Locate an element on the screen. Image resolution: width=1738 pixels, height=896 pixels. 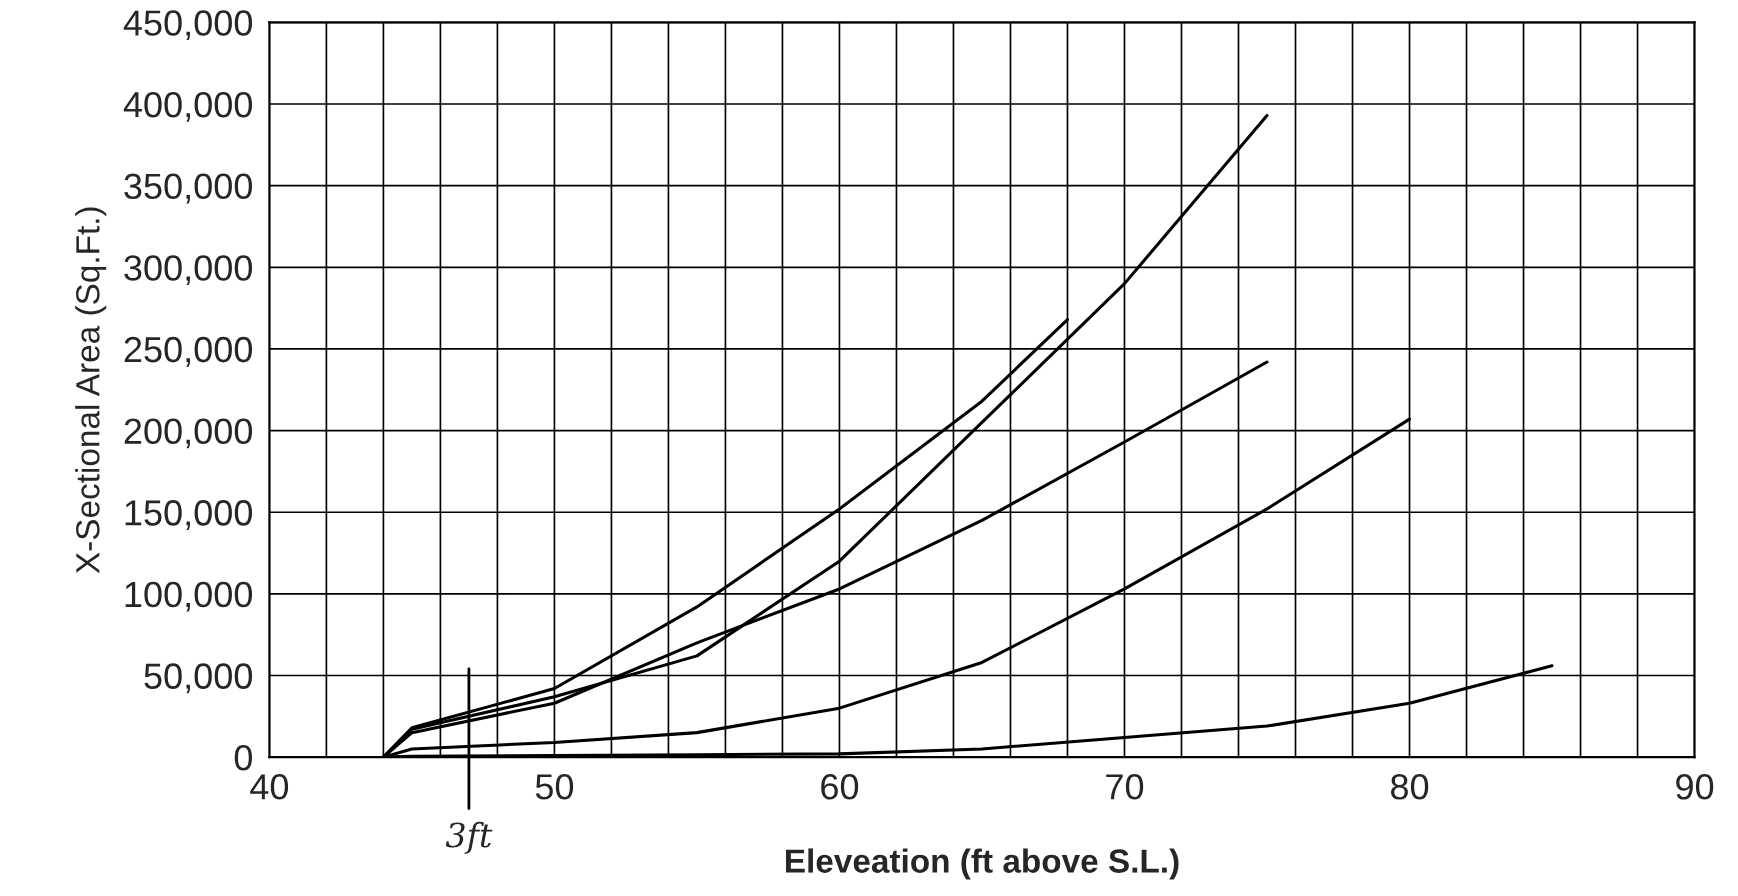
x-tick-label: 60 is located at coordinates (840, 787).